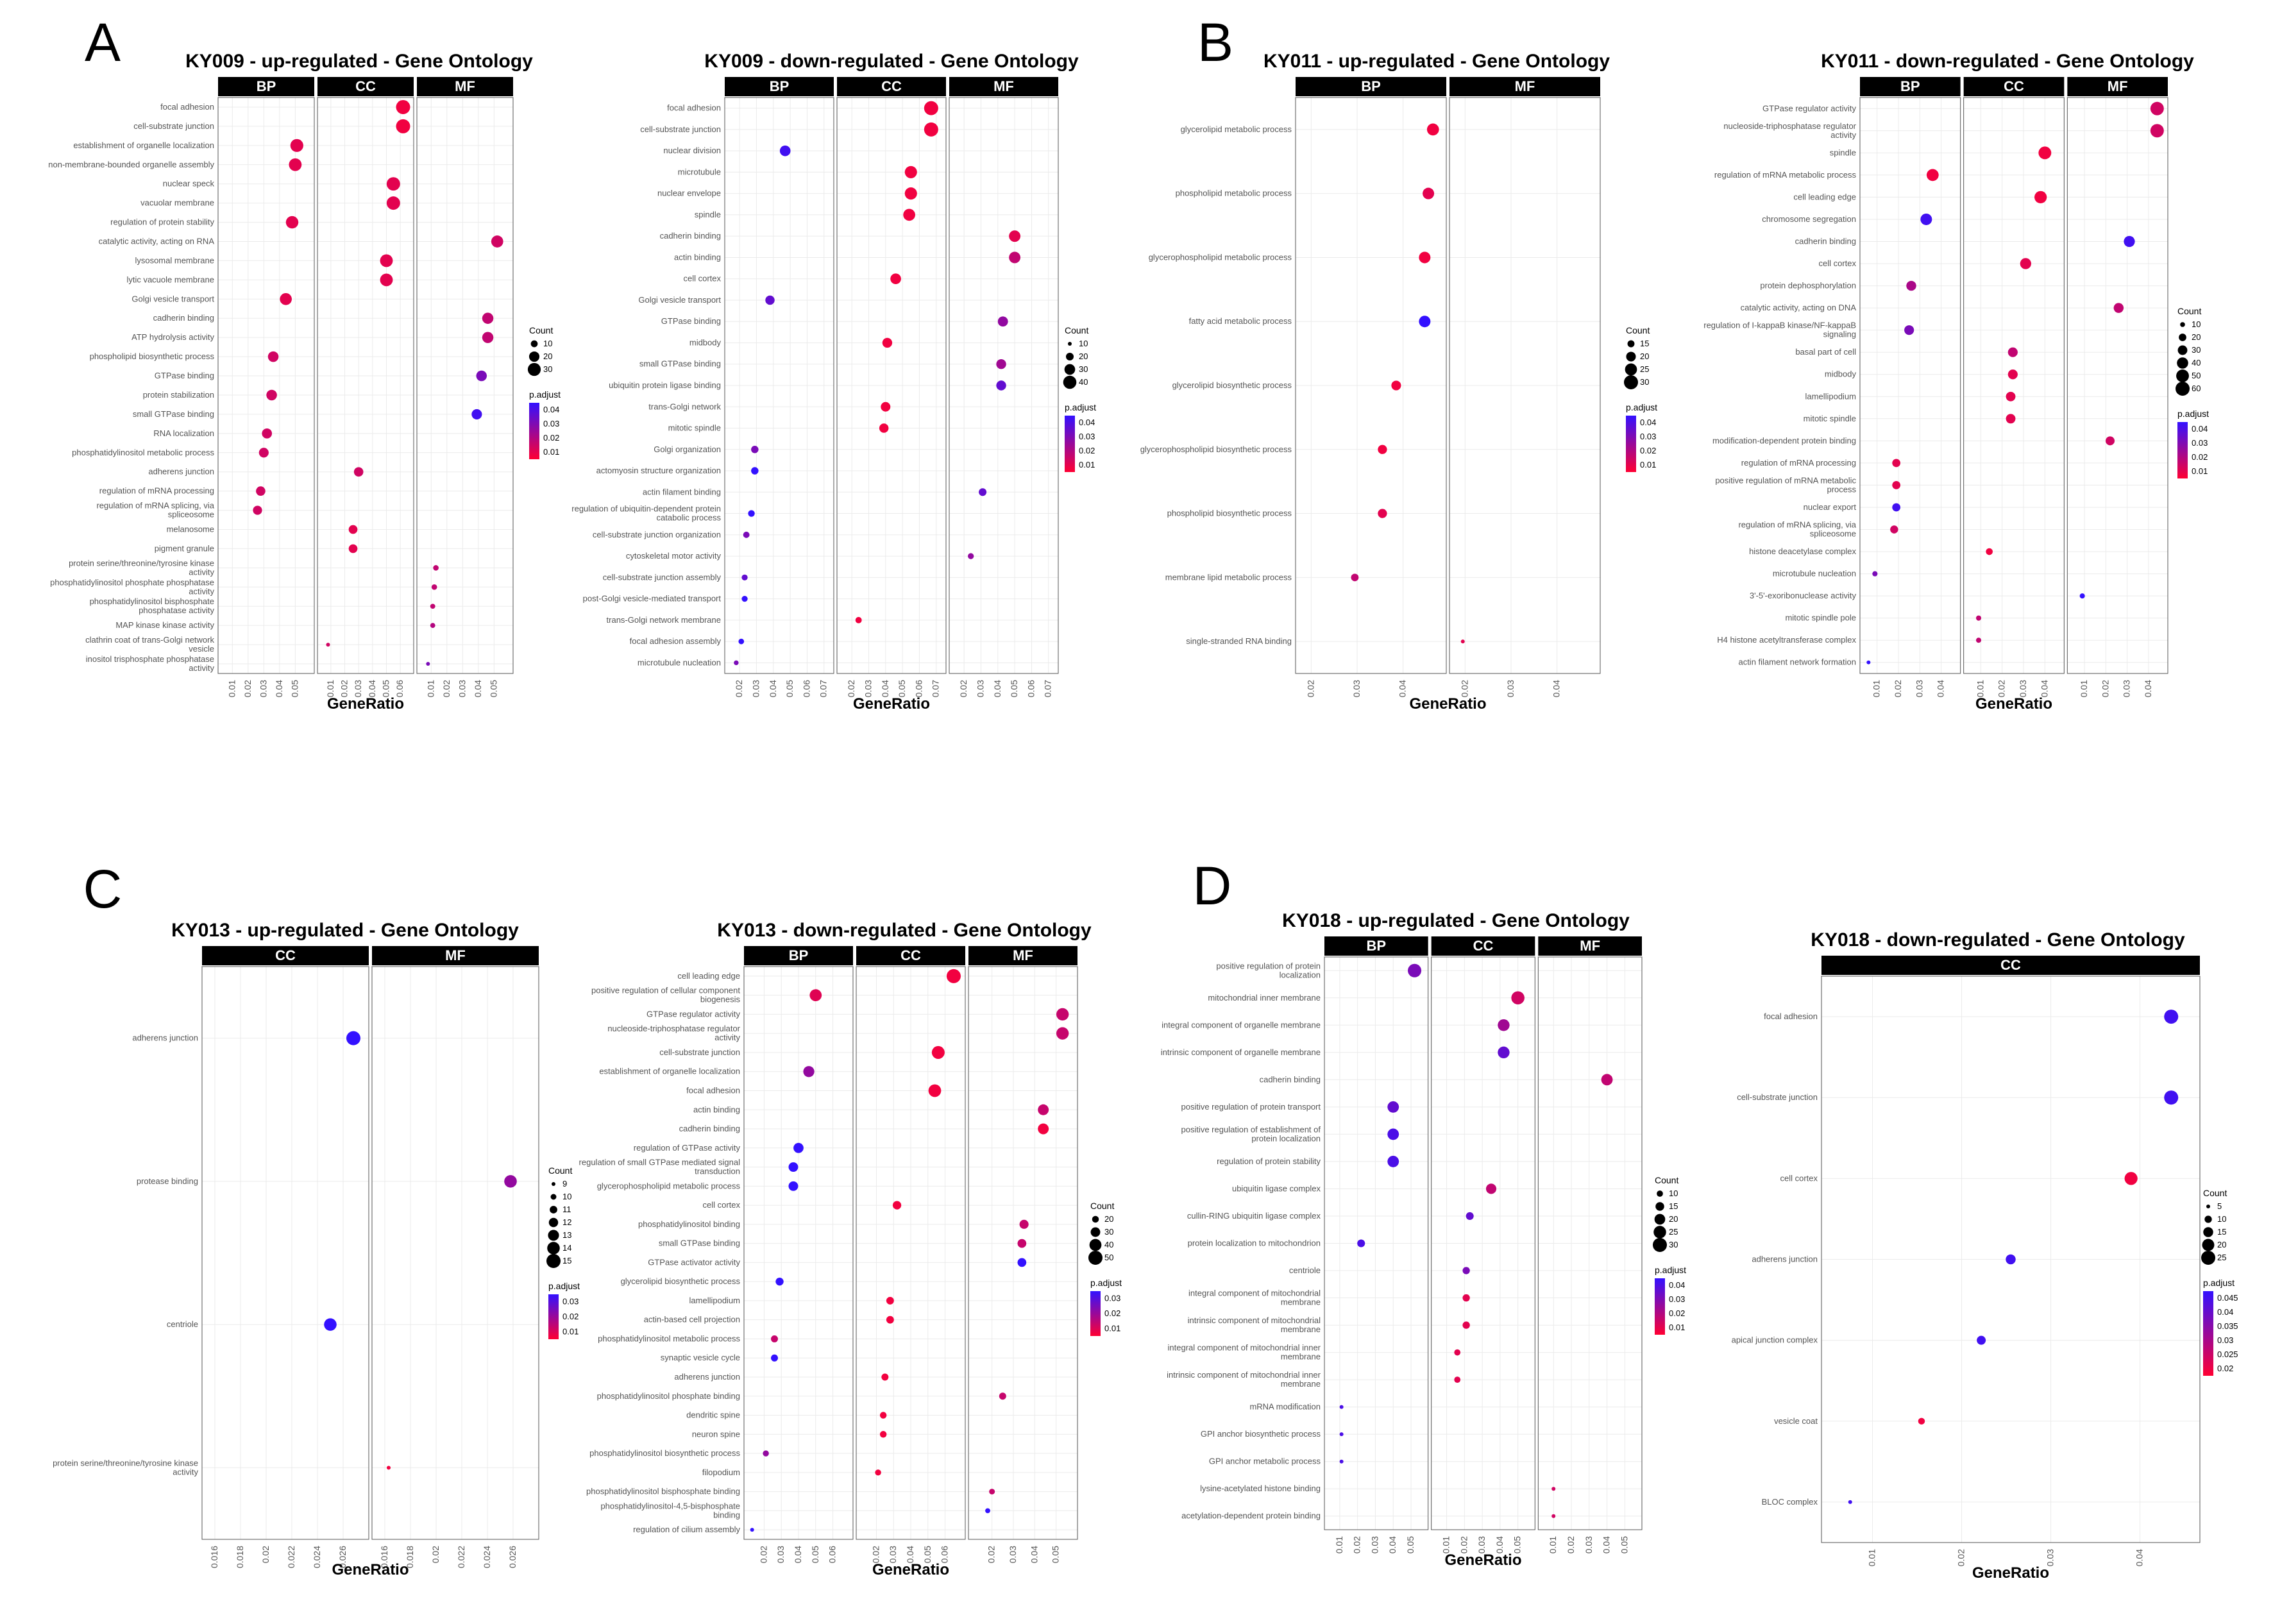  What do you see at coordinates (689, 1224) in the screenshot?
I see `category-label: phosphatidylinositol binding` at bounding box center [689, 1224].